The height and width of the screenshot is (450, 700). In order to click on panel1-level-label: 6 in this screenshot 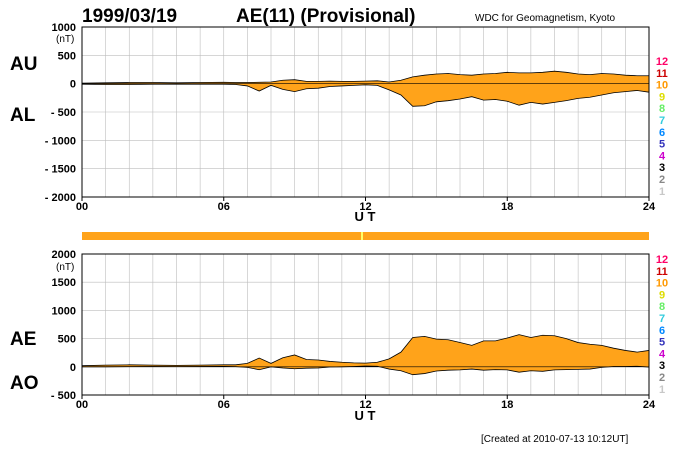, I will do `click(662, 133)`.